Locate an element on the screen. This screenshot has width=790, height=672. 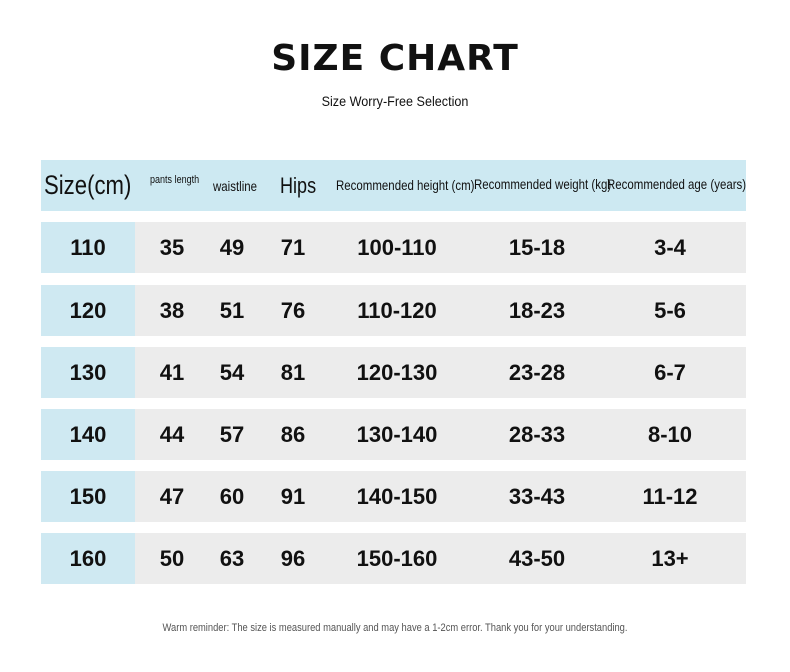
cell-pants-length: 44 is located at coordinates (172, 434).